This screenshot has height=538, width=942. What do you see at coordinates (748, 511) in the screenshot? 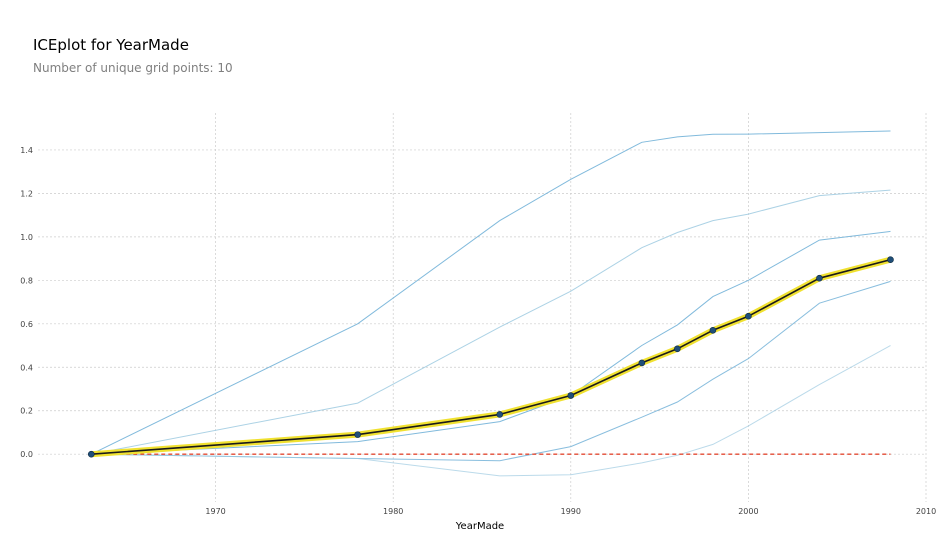
I see `x-tick-label: 2000` at bounding box center [748, 511].